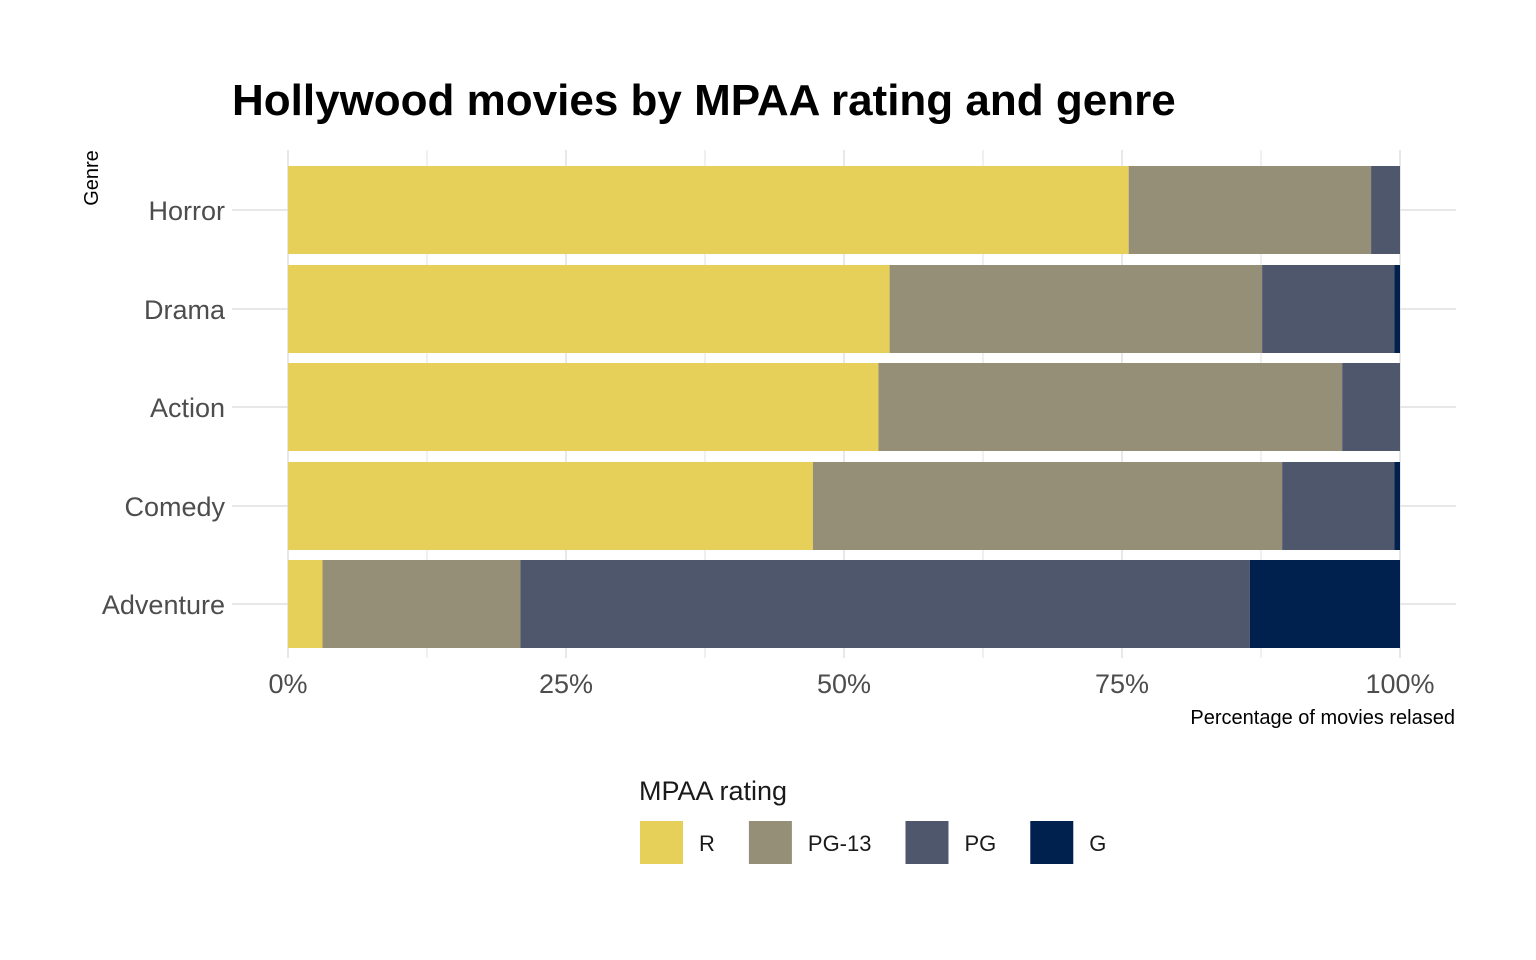 This screenshot has height=960, width=1536. What do you see at coordinates (1371, 407) in the screenshot?
I see `bar-action-pg` at bounding box center [1371, 407].